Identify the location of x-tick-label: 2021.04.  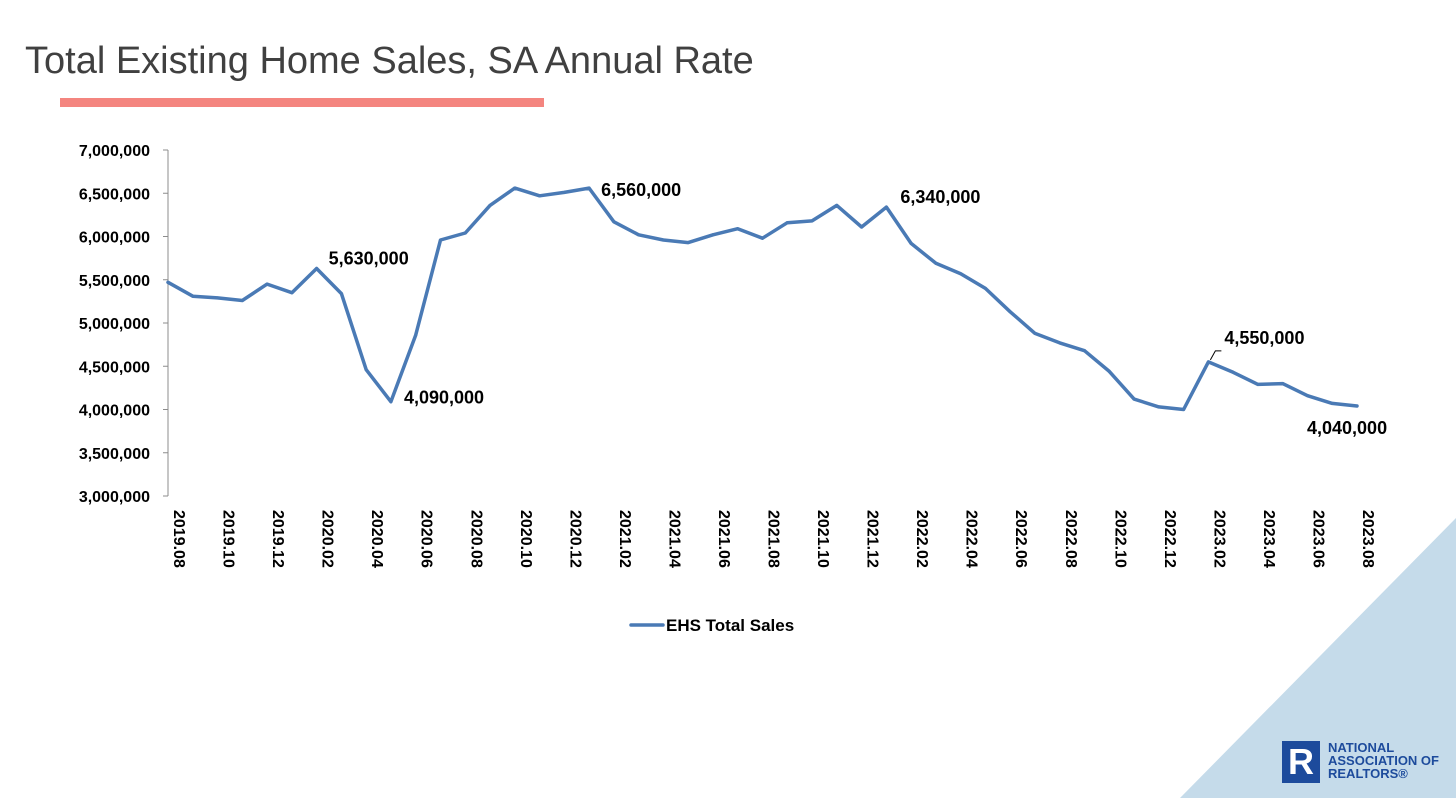
(673, 539).